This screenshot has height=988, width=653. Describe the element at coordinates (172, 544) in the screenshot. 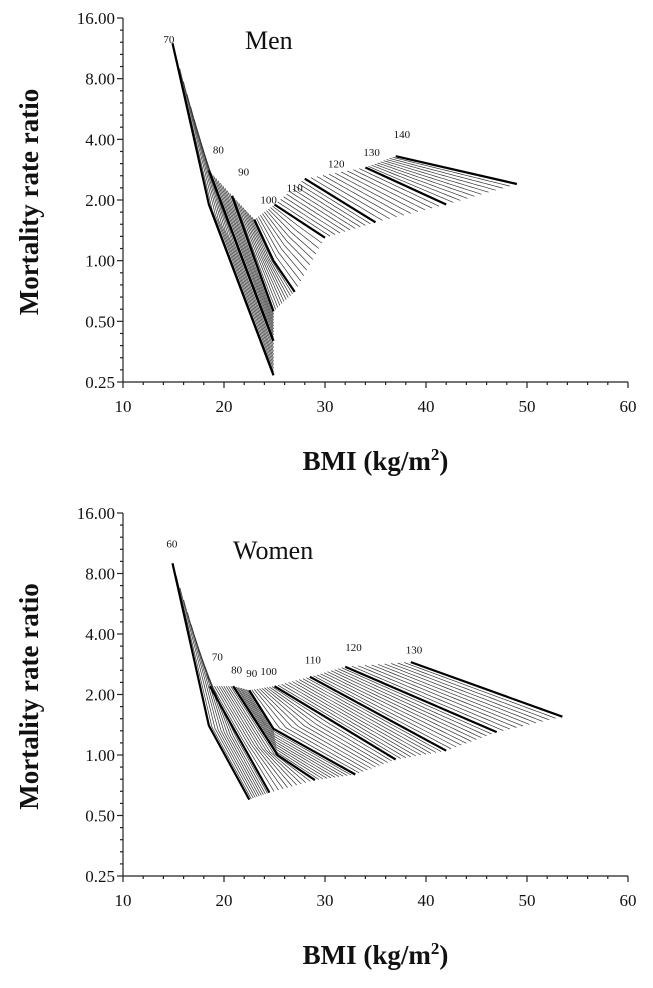

I see `curve-label: 60` at that location.